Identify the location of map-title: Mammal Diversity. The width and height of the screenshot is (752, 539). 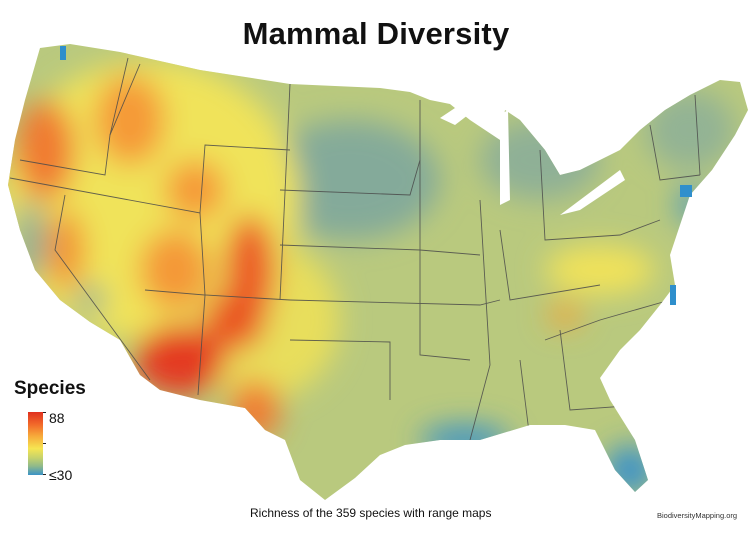
(376, 33).